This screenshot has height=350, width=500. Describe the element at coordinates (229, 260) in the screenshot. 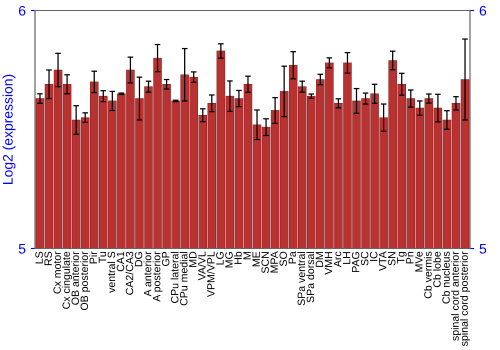

I see `x-tick-label: MG` at that location.